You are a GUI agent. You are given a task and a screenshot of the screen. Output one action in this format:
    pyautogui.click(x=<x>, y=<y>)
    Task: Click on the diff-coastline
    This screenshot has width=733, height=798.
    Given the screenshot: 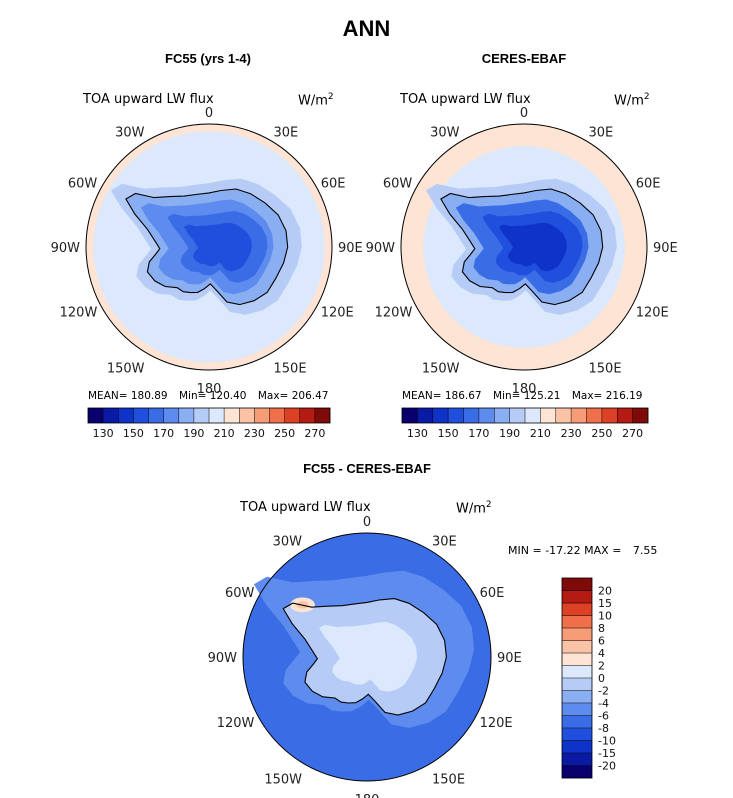 What is the action you would take?
    pyautogui.click(x=364, y=657)
    